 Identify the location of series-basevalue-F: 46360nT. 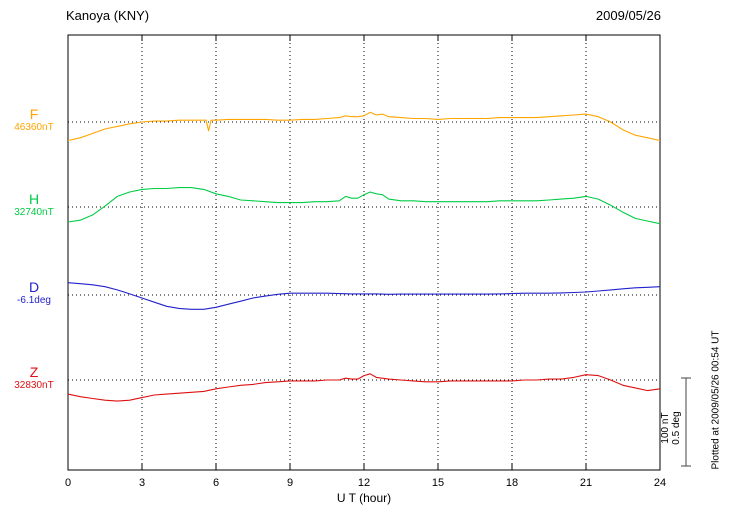
(34, 127).